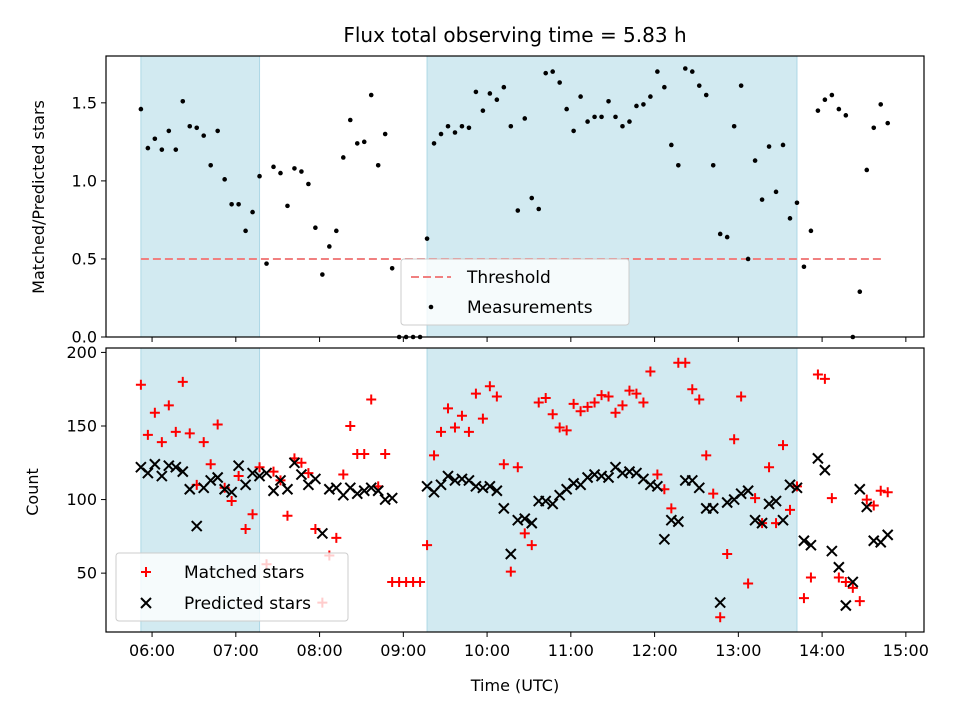  What do you see at coordinates (508, 278) in the screenshot?
I see `legend-label: Threshold` at bounding box center [508, 278].